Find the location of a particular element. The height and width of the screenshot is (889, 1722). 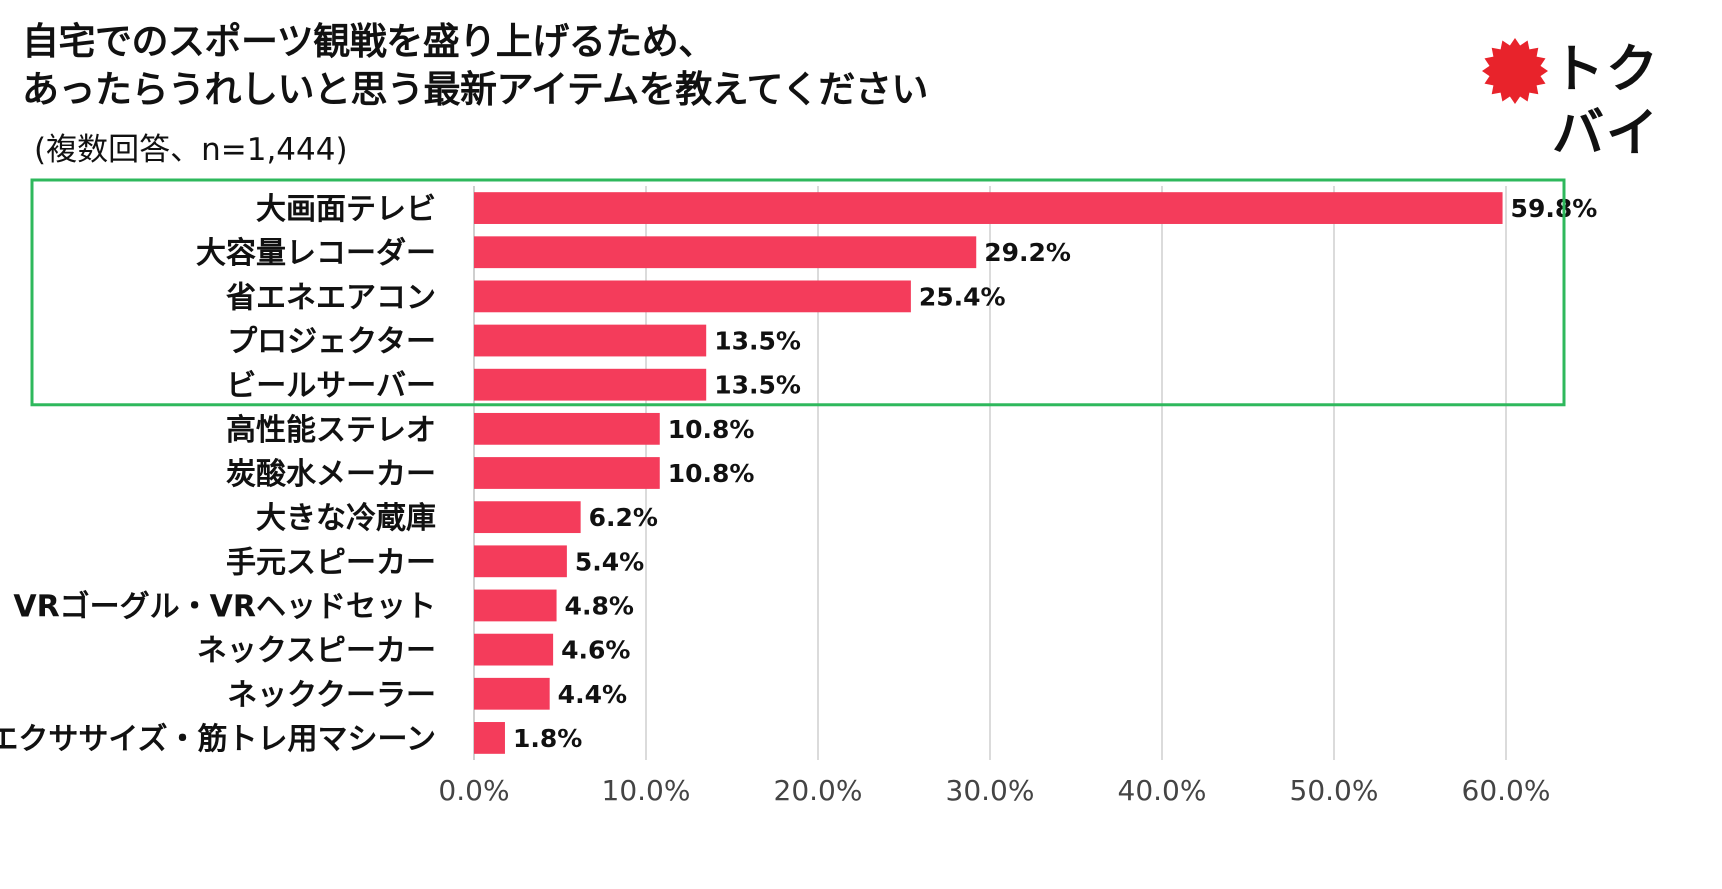

value-label: 59.8% is located at coordinates (1554, 208).